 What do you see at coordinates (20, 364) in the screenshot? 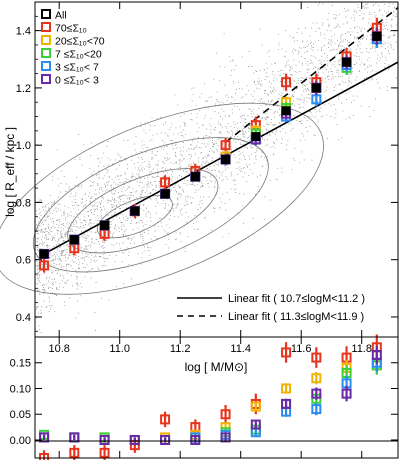
I see `y-tick-label: 0.15` at bounding box center [20, 364].